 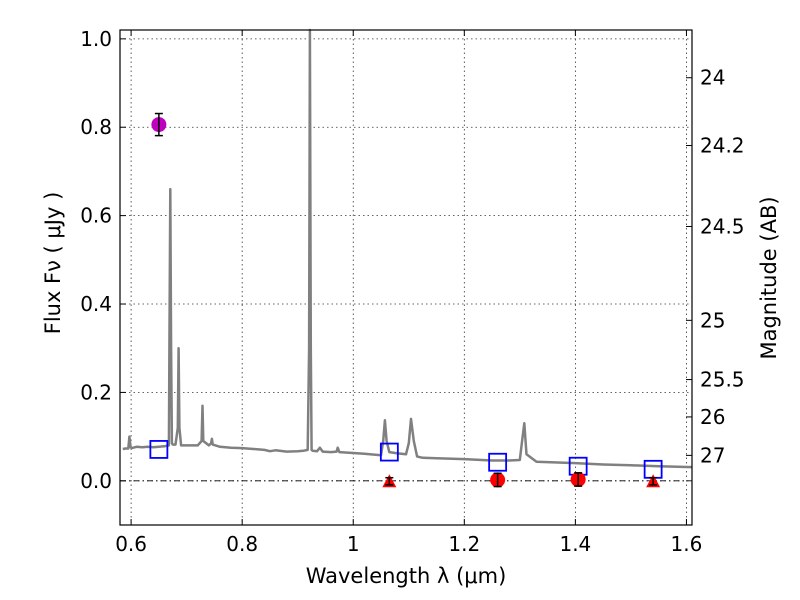 I want to click on y2-axis-ticks: 24 24.2 24.5 25 25.5 26 27, so click(x=715, y=266).